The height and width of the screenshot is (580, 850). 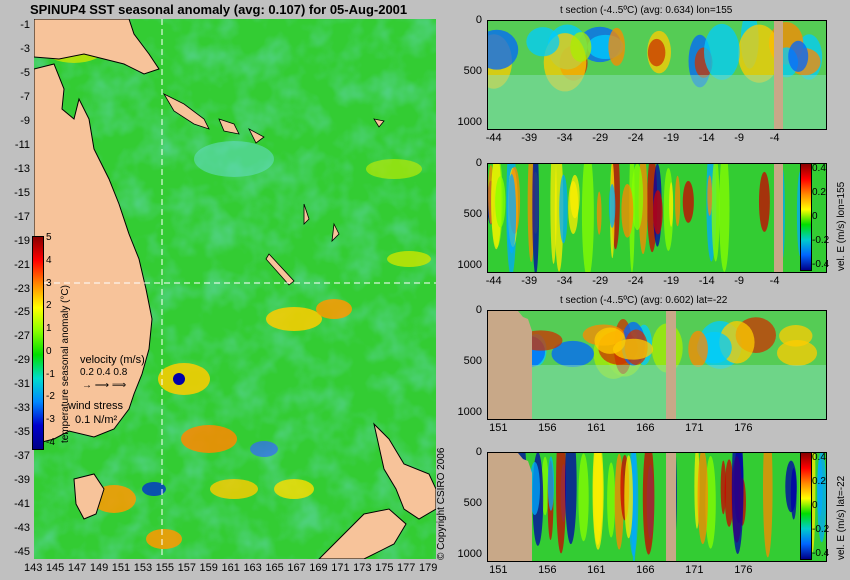 I want to click on map-x-tick: 151, so click(x=121, y=568).